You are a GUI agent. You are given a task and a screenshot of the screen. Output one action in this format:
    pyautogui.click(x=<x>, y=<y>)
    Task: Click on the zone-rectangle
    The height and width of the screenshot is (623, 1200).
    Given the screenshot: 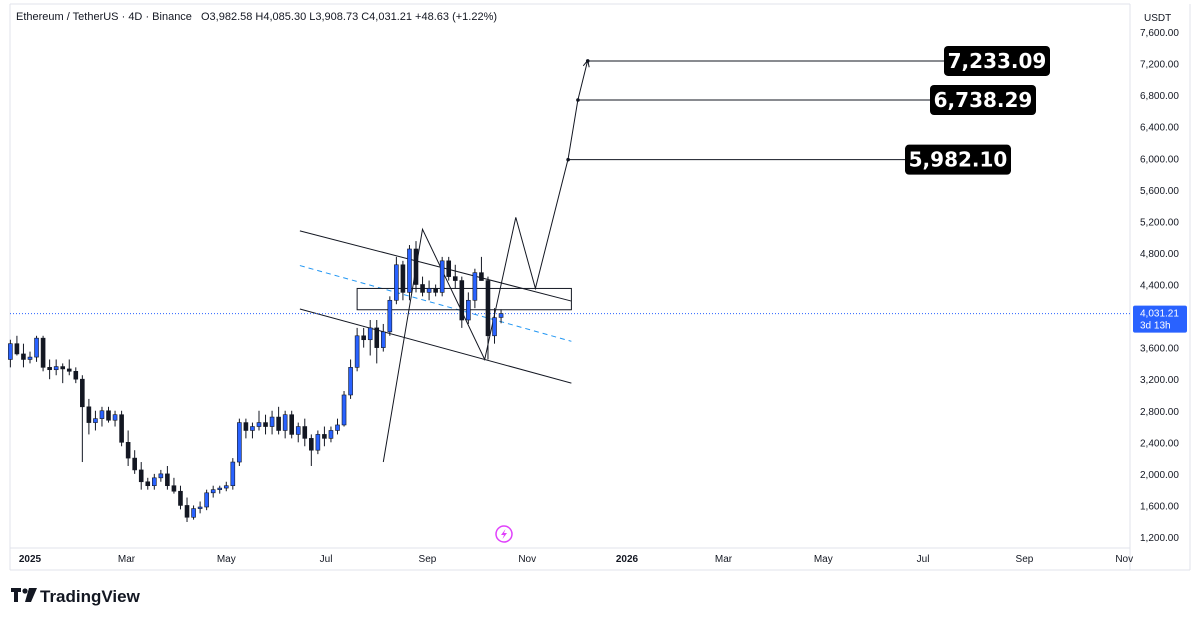 What is the action you would take?
    pyautogui.click(x=464, y=299)
    